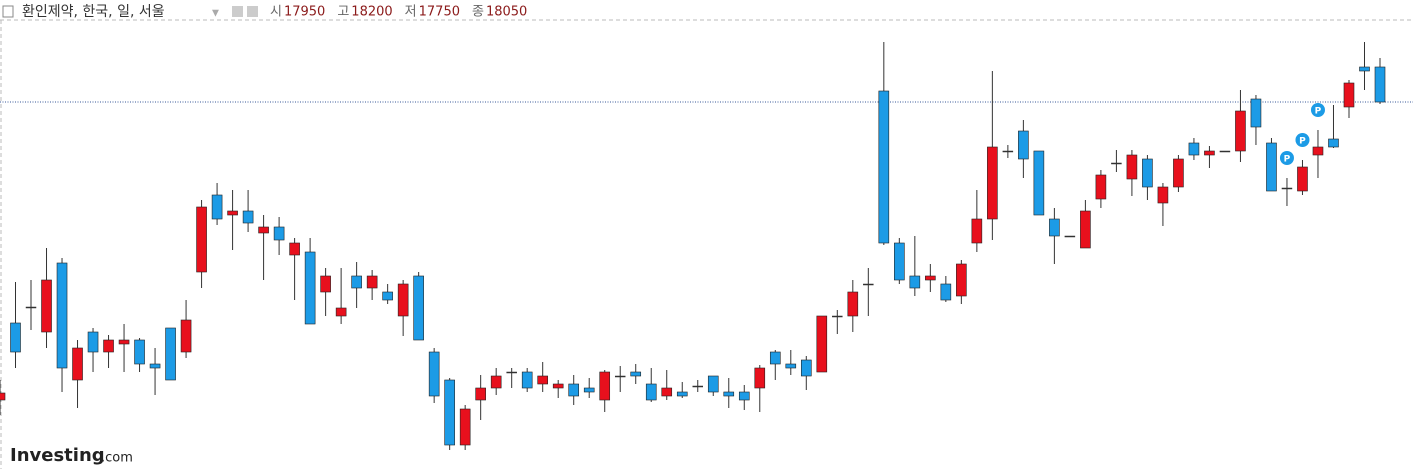 This screenshot has width=1413, height=469. I want to click on event-label: P, so click(1302, 142).